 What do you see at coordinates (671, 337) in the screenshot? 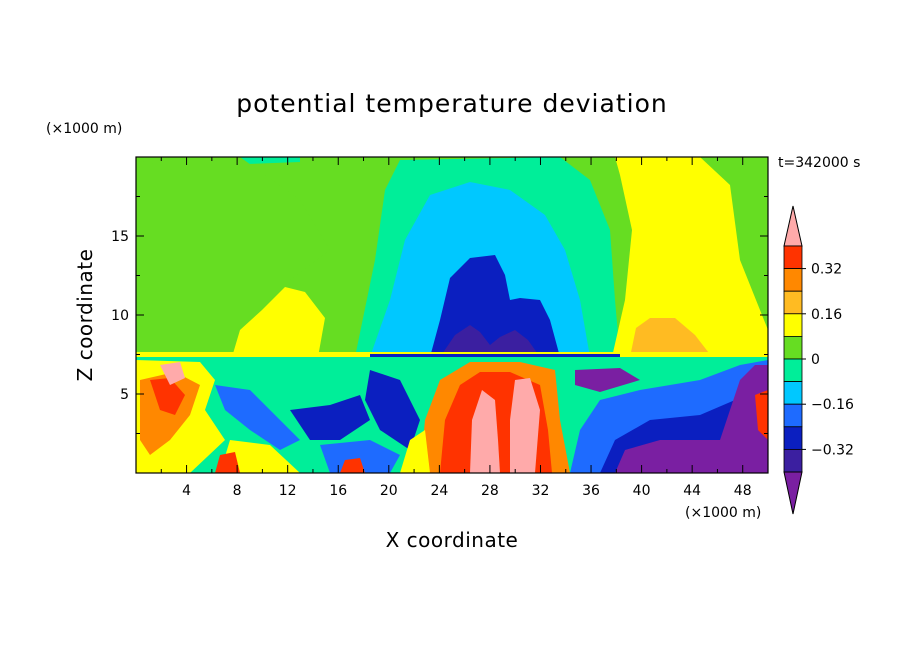
I see `contour-orange-east` at bounding box center [671, 337].